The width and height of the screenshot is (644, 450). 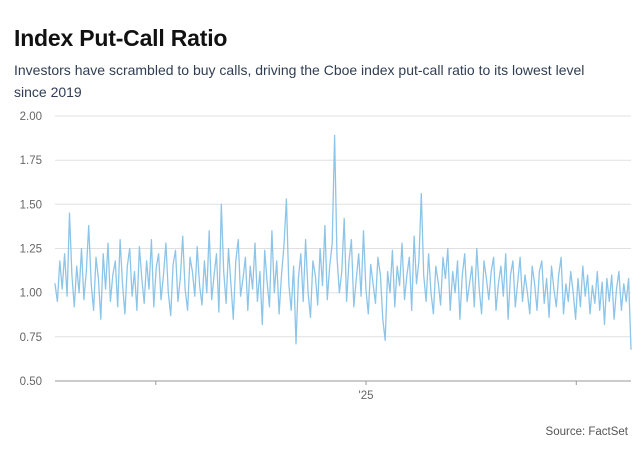 I want to click on y-axis-tick-label: 1.75, so click(x=31, y=161).